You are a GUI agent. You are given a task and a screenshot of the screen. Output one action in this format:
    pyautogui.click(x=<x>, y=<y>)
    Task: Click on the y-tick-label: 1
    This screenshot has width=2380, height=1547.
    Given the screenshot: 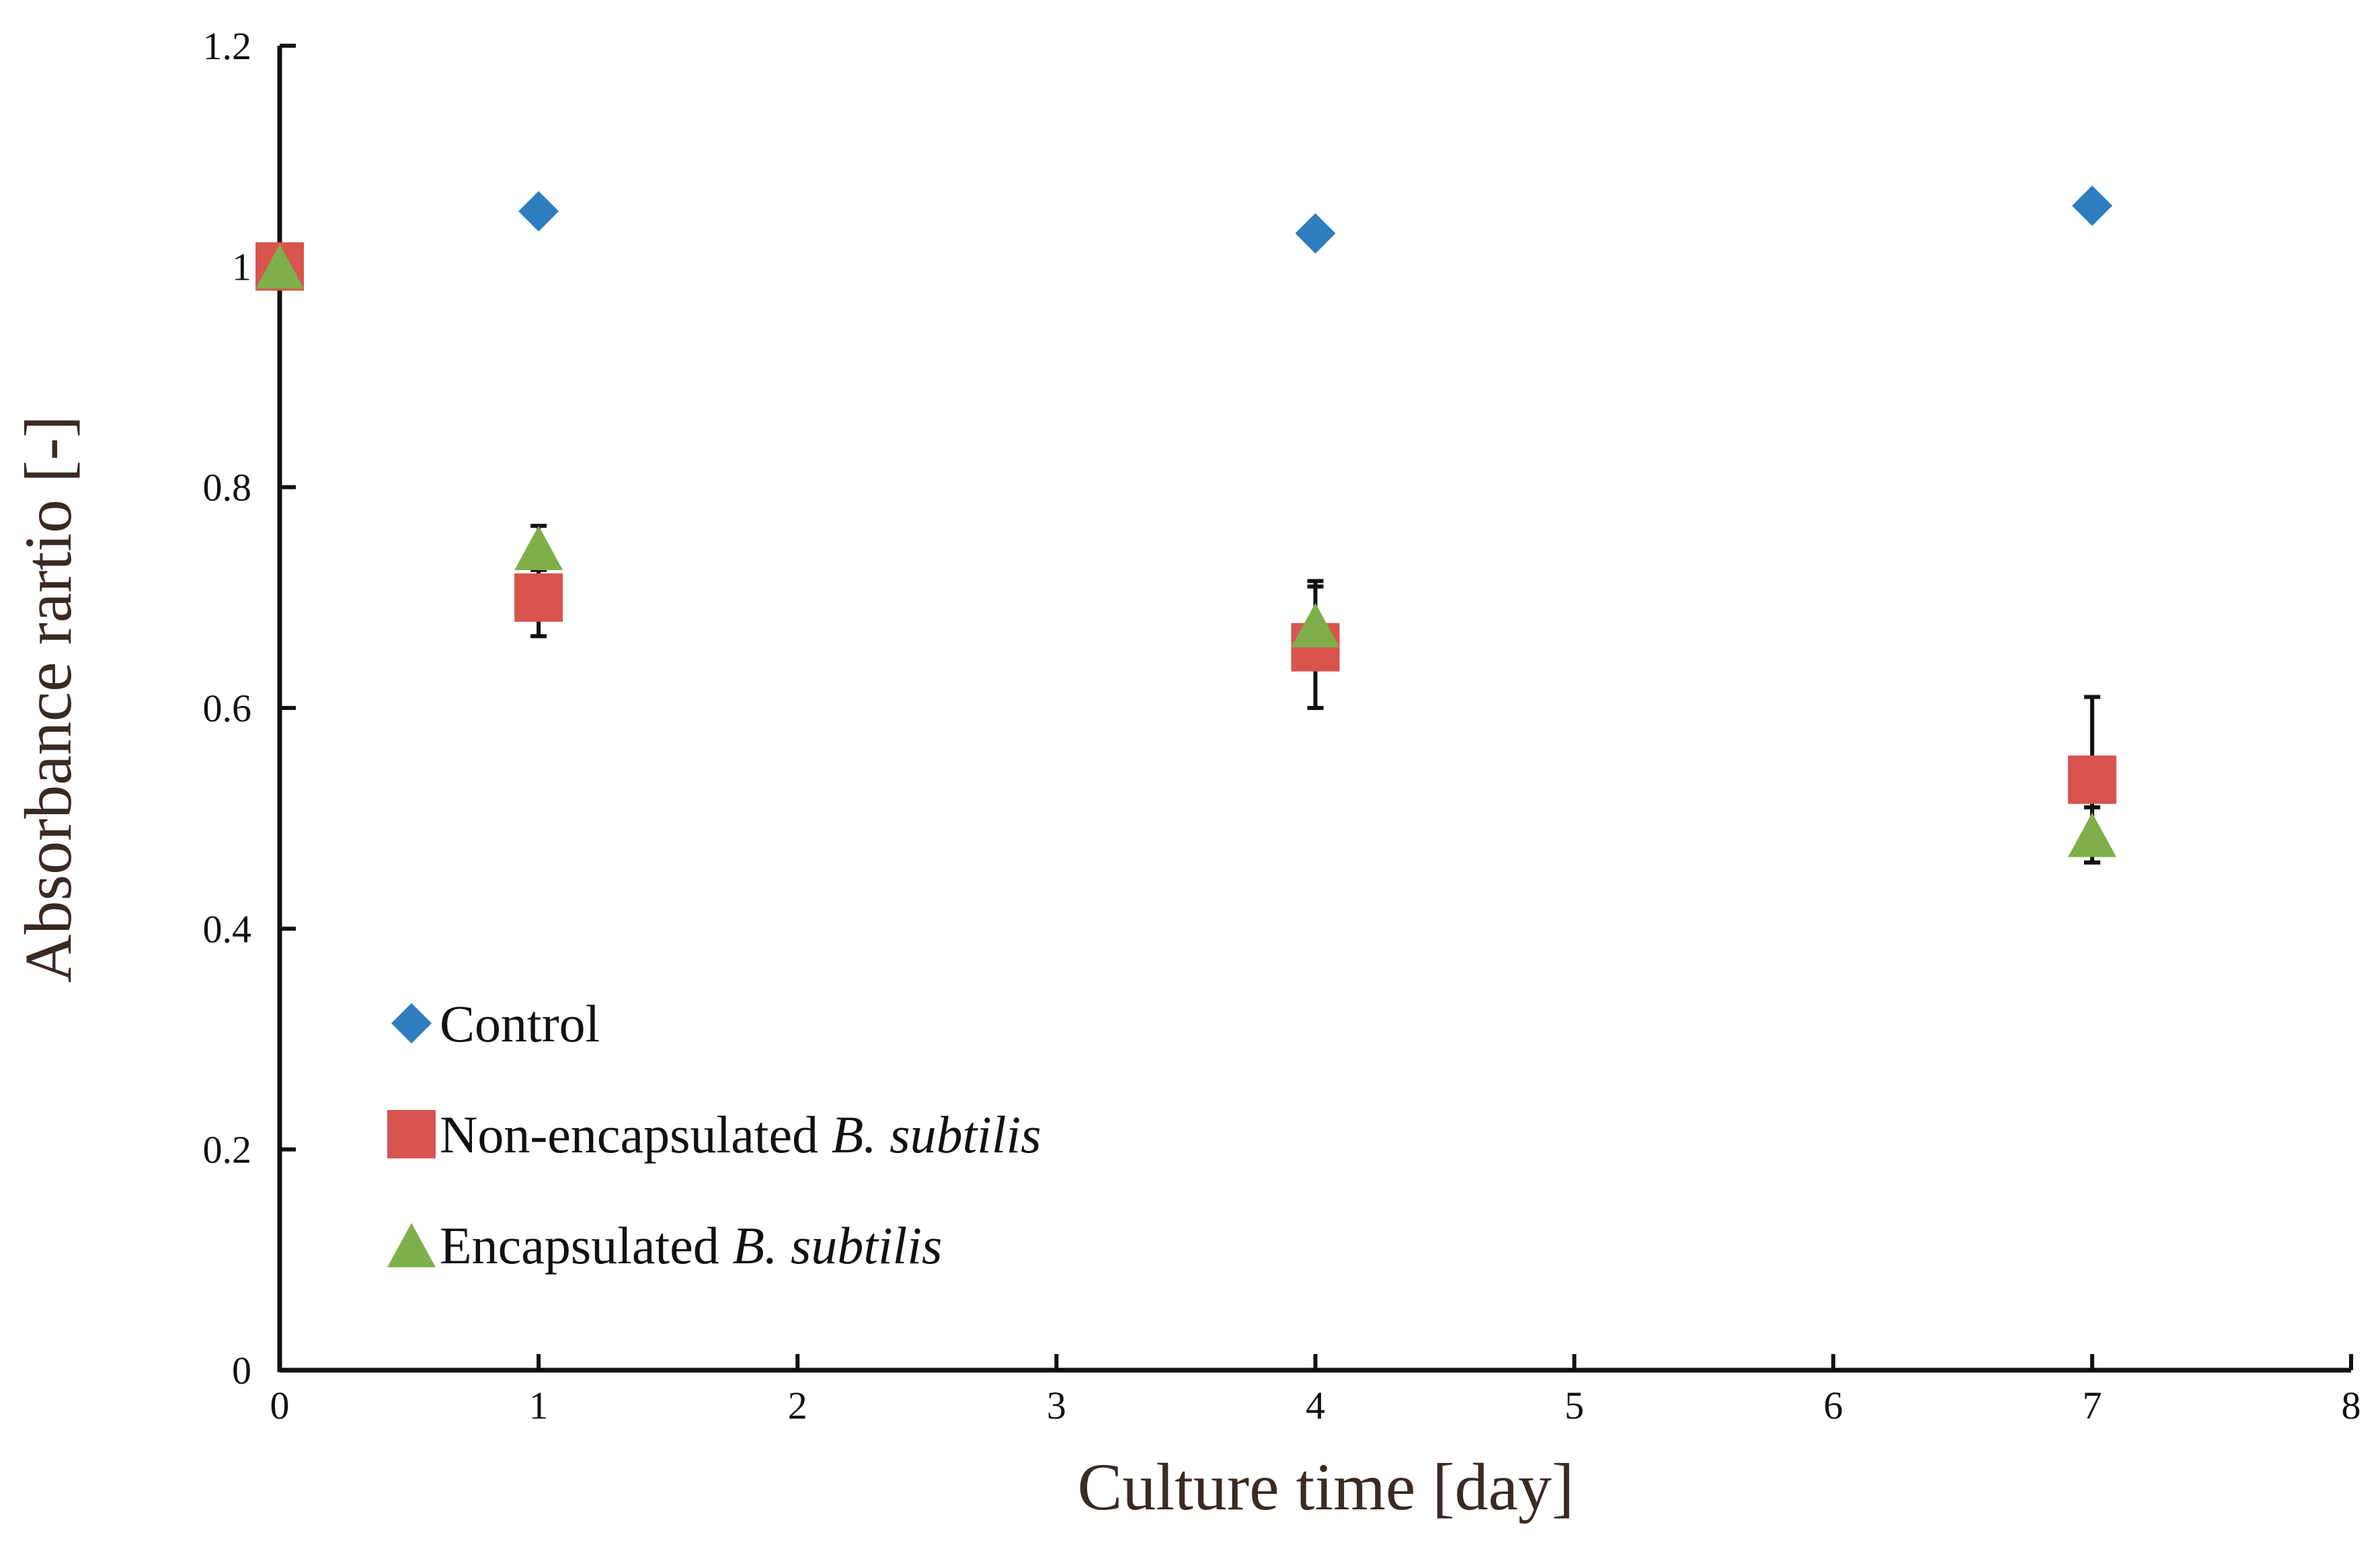 What is the action you would take?
    pyautogui.click(x=241, y=266)
    